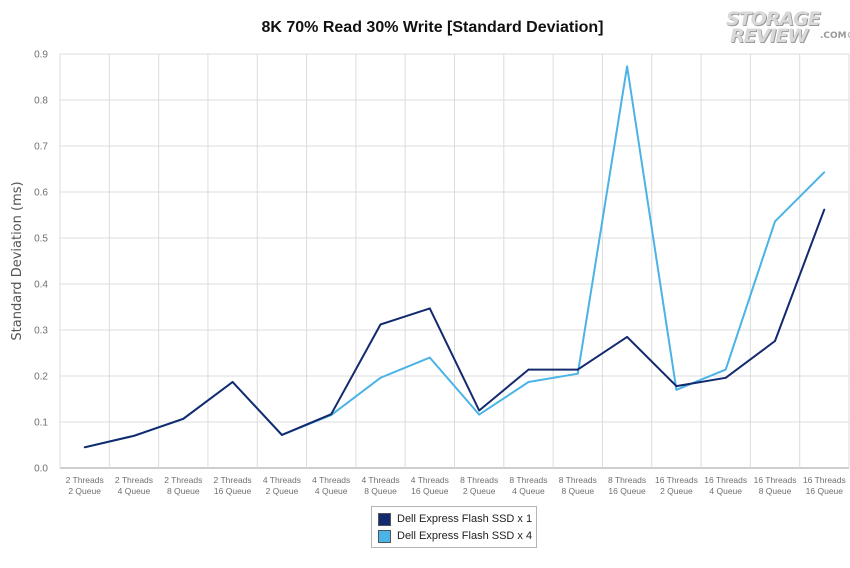  Describe the element at coordinates (41, 377) in the screenshot. I see `y-tick-label: 0.2` at that location.